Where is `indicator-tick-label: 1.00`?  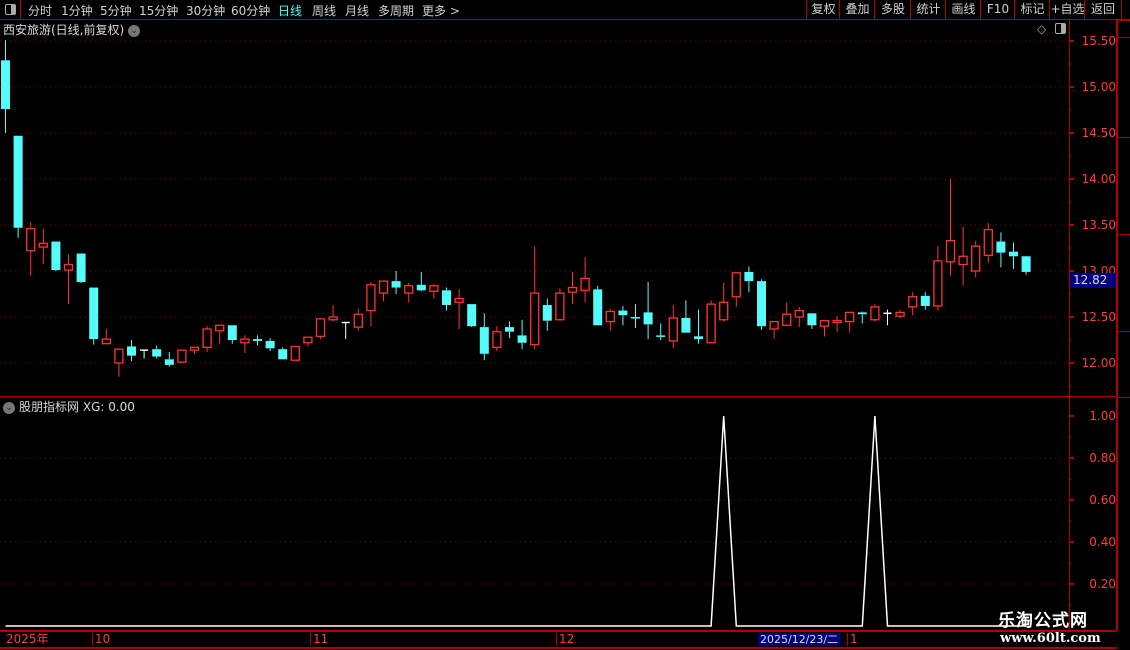
indicator-tick-label: 1.00 is located at coordinates (1102, 416).